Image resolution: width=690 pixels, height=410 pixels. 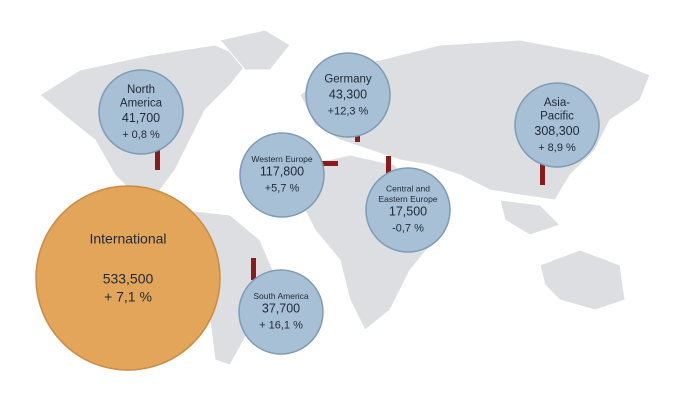 I want to click on region-value: 308,300, so click(x=556, y=131).